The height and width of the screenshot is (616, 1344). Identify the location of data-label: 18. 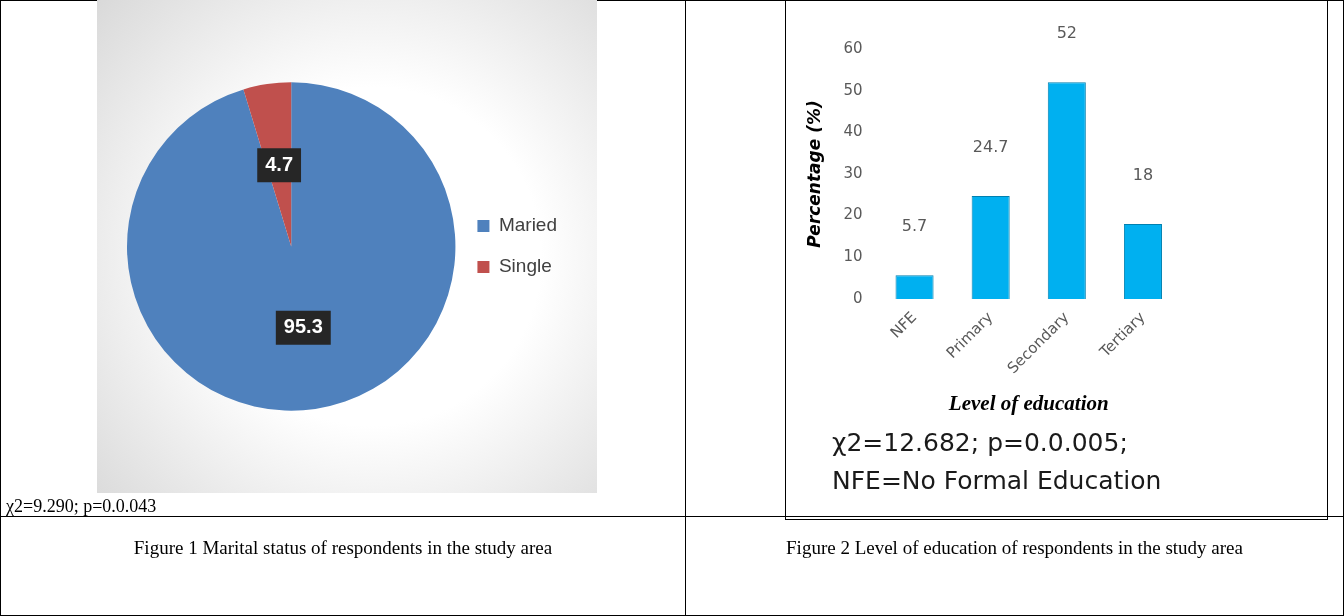
(1143, 175).